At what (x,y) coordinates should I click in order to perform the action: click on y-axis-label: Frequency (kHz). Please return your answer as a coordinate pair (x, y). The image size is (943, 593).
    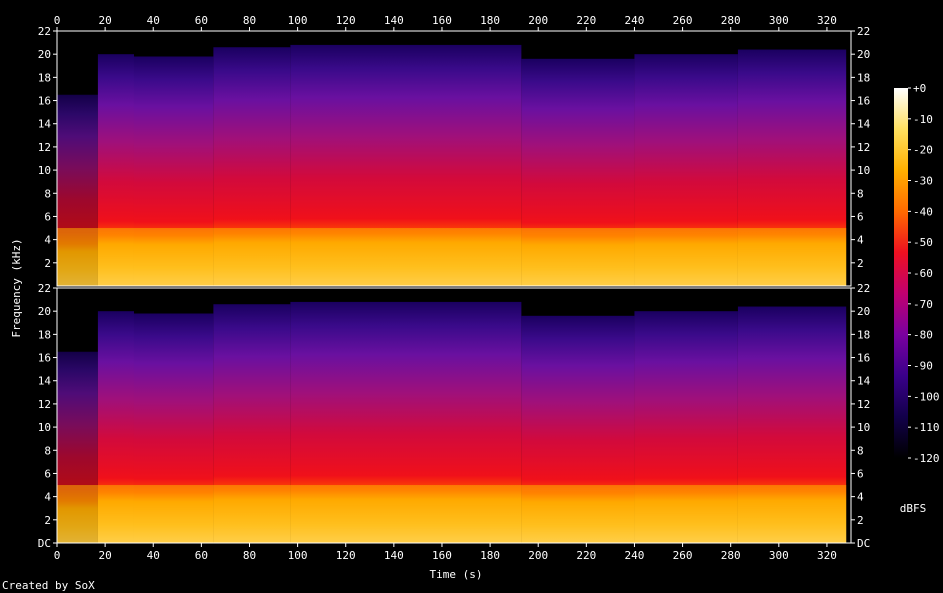
    Looking at the image, I should click on (16, 287).